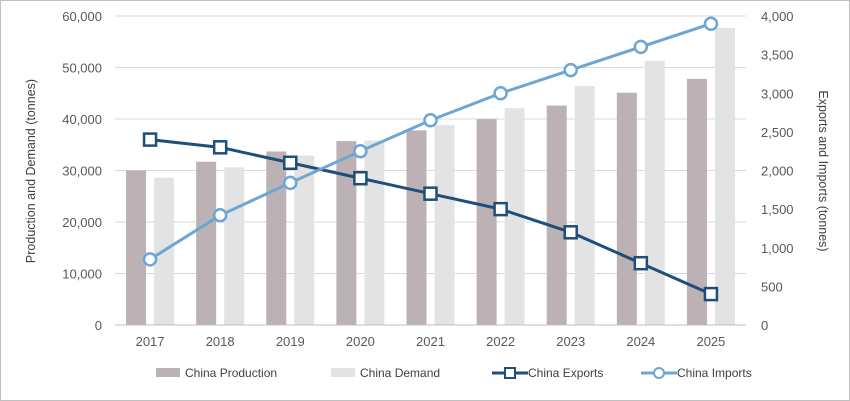 The height and width of the screenshot is (401, 850). I want to click on y-axis-title: Production and Demand (tonnes), so click(31, 171).